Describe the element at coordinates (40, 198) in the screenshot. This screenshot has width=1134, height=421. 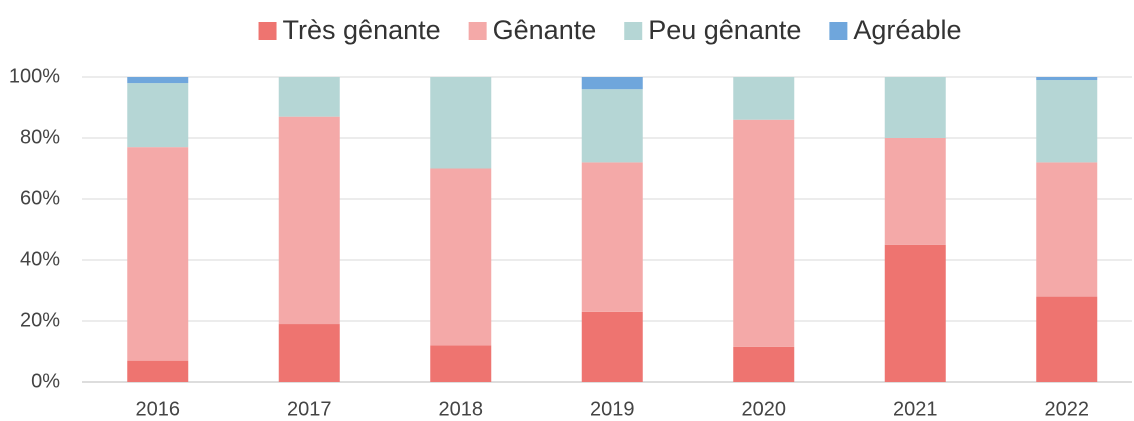
I see `y-tick-label: 60%` at that location.